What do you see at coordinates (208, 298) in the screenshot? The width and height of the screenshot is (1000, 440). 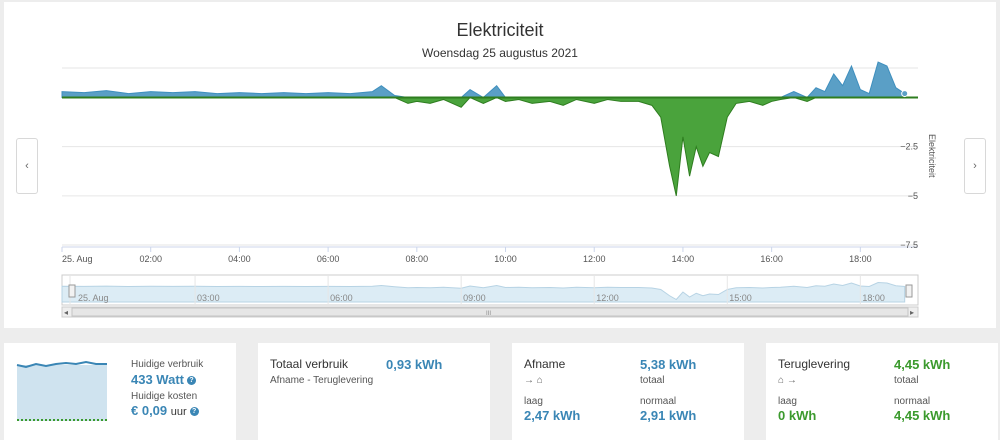 I see `navigator-label: 03:00` at bounding box center [208, 298].